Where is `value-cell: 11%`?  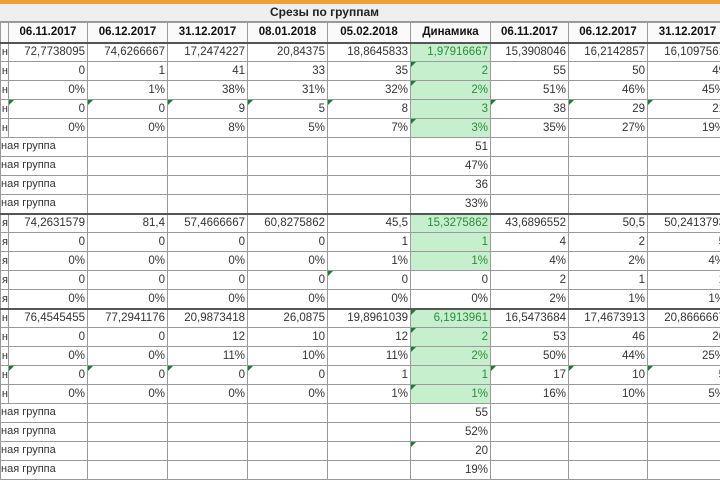 value-cell: 11% is located at coordinates (207, 356).